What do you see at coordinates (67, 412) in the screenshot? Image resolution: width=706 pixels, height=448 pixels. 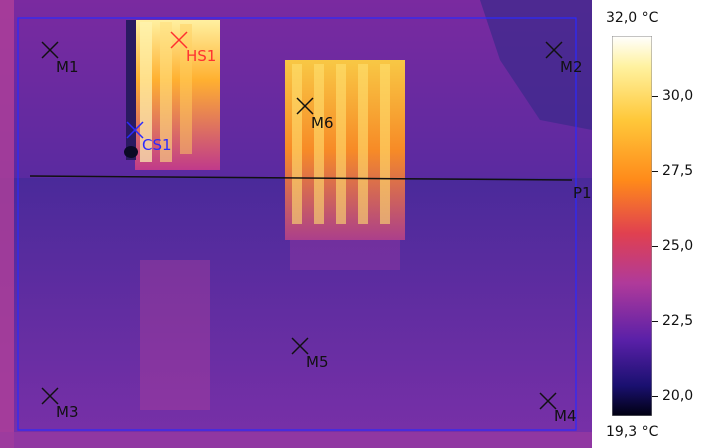 I see `marker-m3-label: M3` at bounding box center [67, 412].